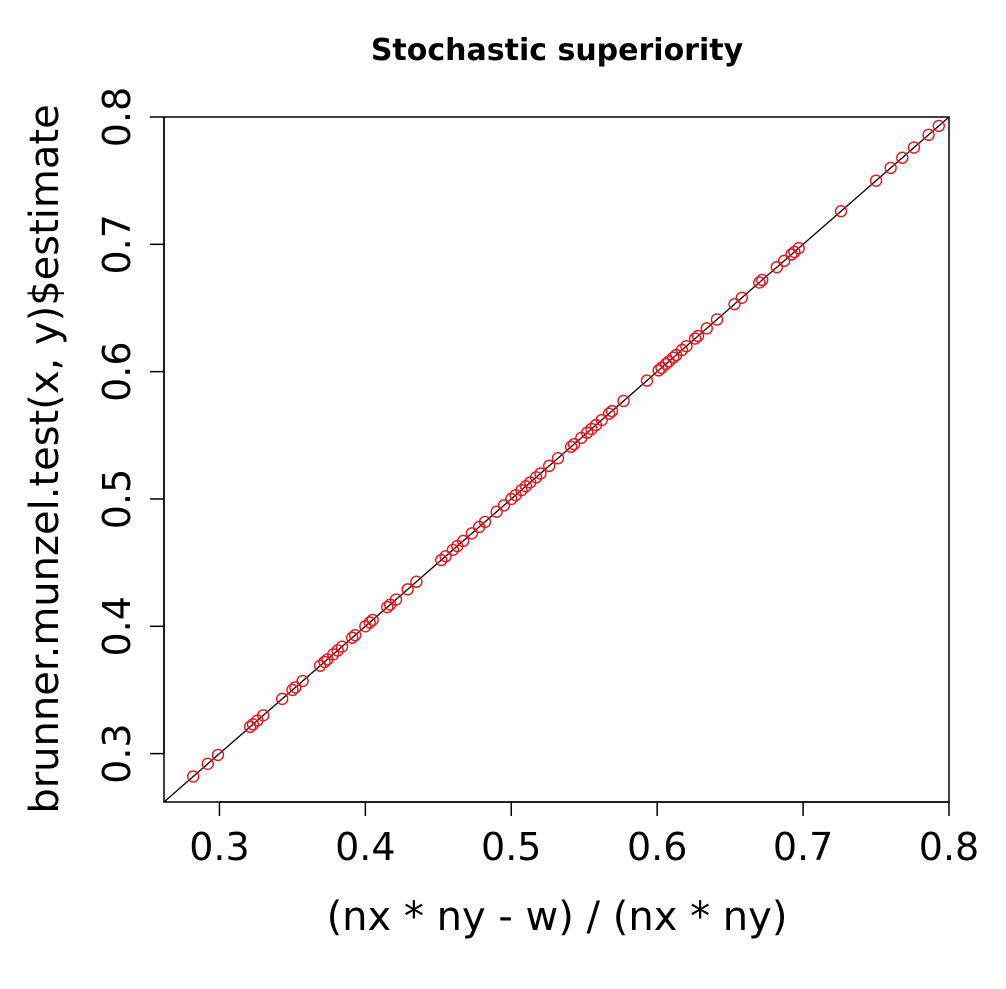 The height and width of the screenshot is (989, 1006). I want to click on y-axis-label: brunner.munzel.test(x, y)$estimate, so click(45, 458).